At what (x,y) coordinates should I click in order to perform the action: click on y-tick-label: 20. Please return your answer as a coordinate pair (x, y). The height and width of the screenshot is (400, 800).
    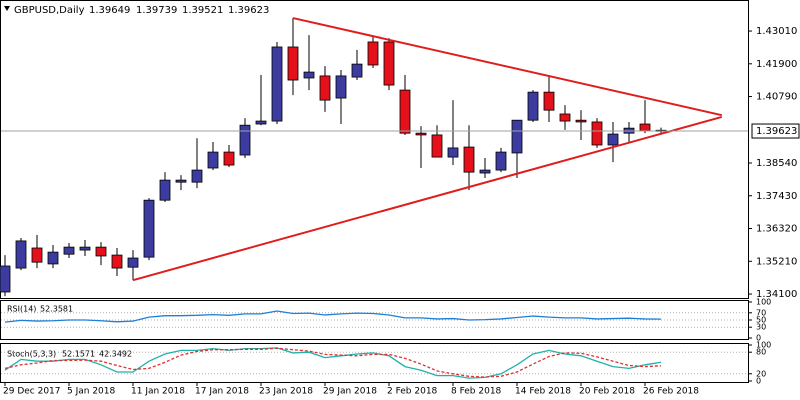
    Looking at the image, I should click on (761, 373).